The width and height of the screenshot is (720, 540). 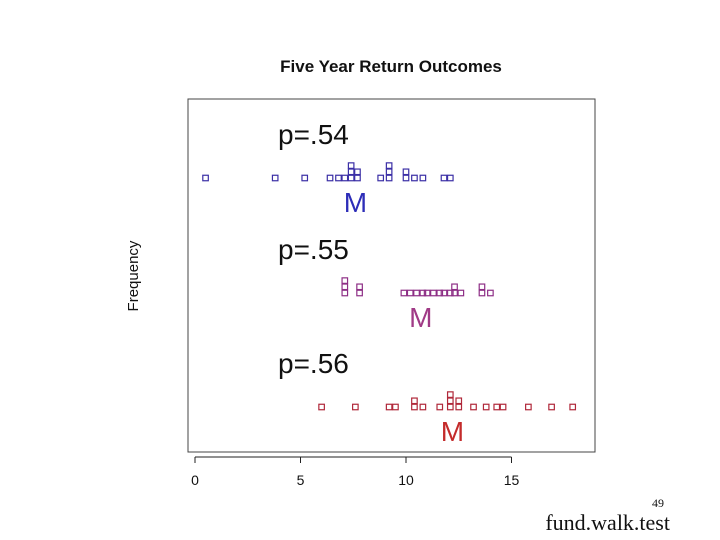 I want to click on y-axis-label: Frequency, so click(x=133, y=275).